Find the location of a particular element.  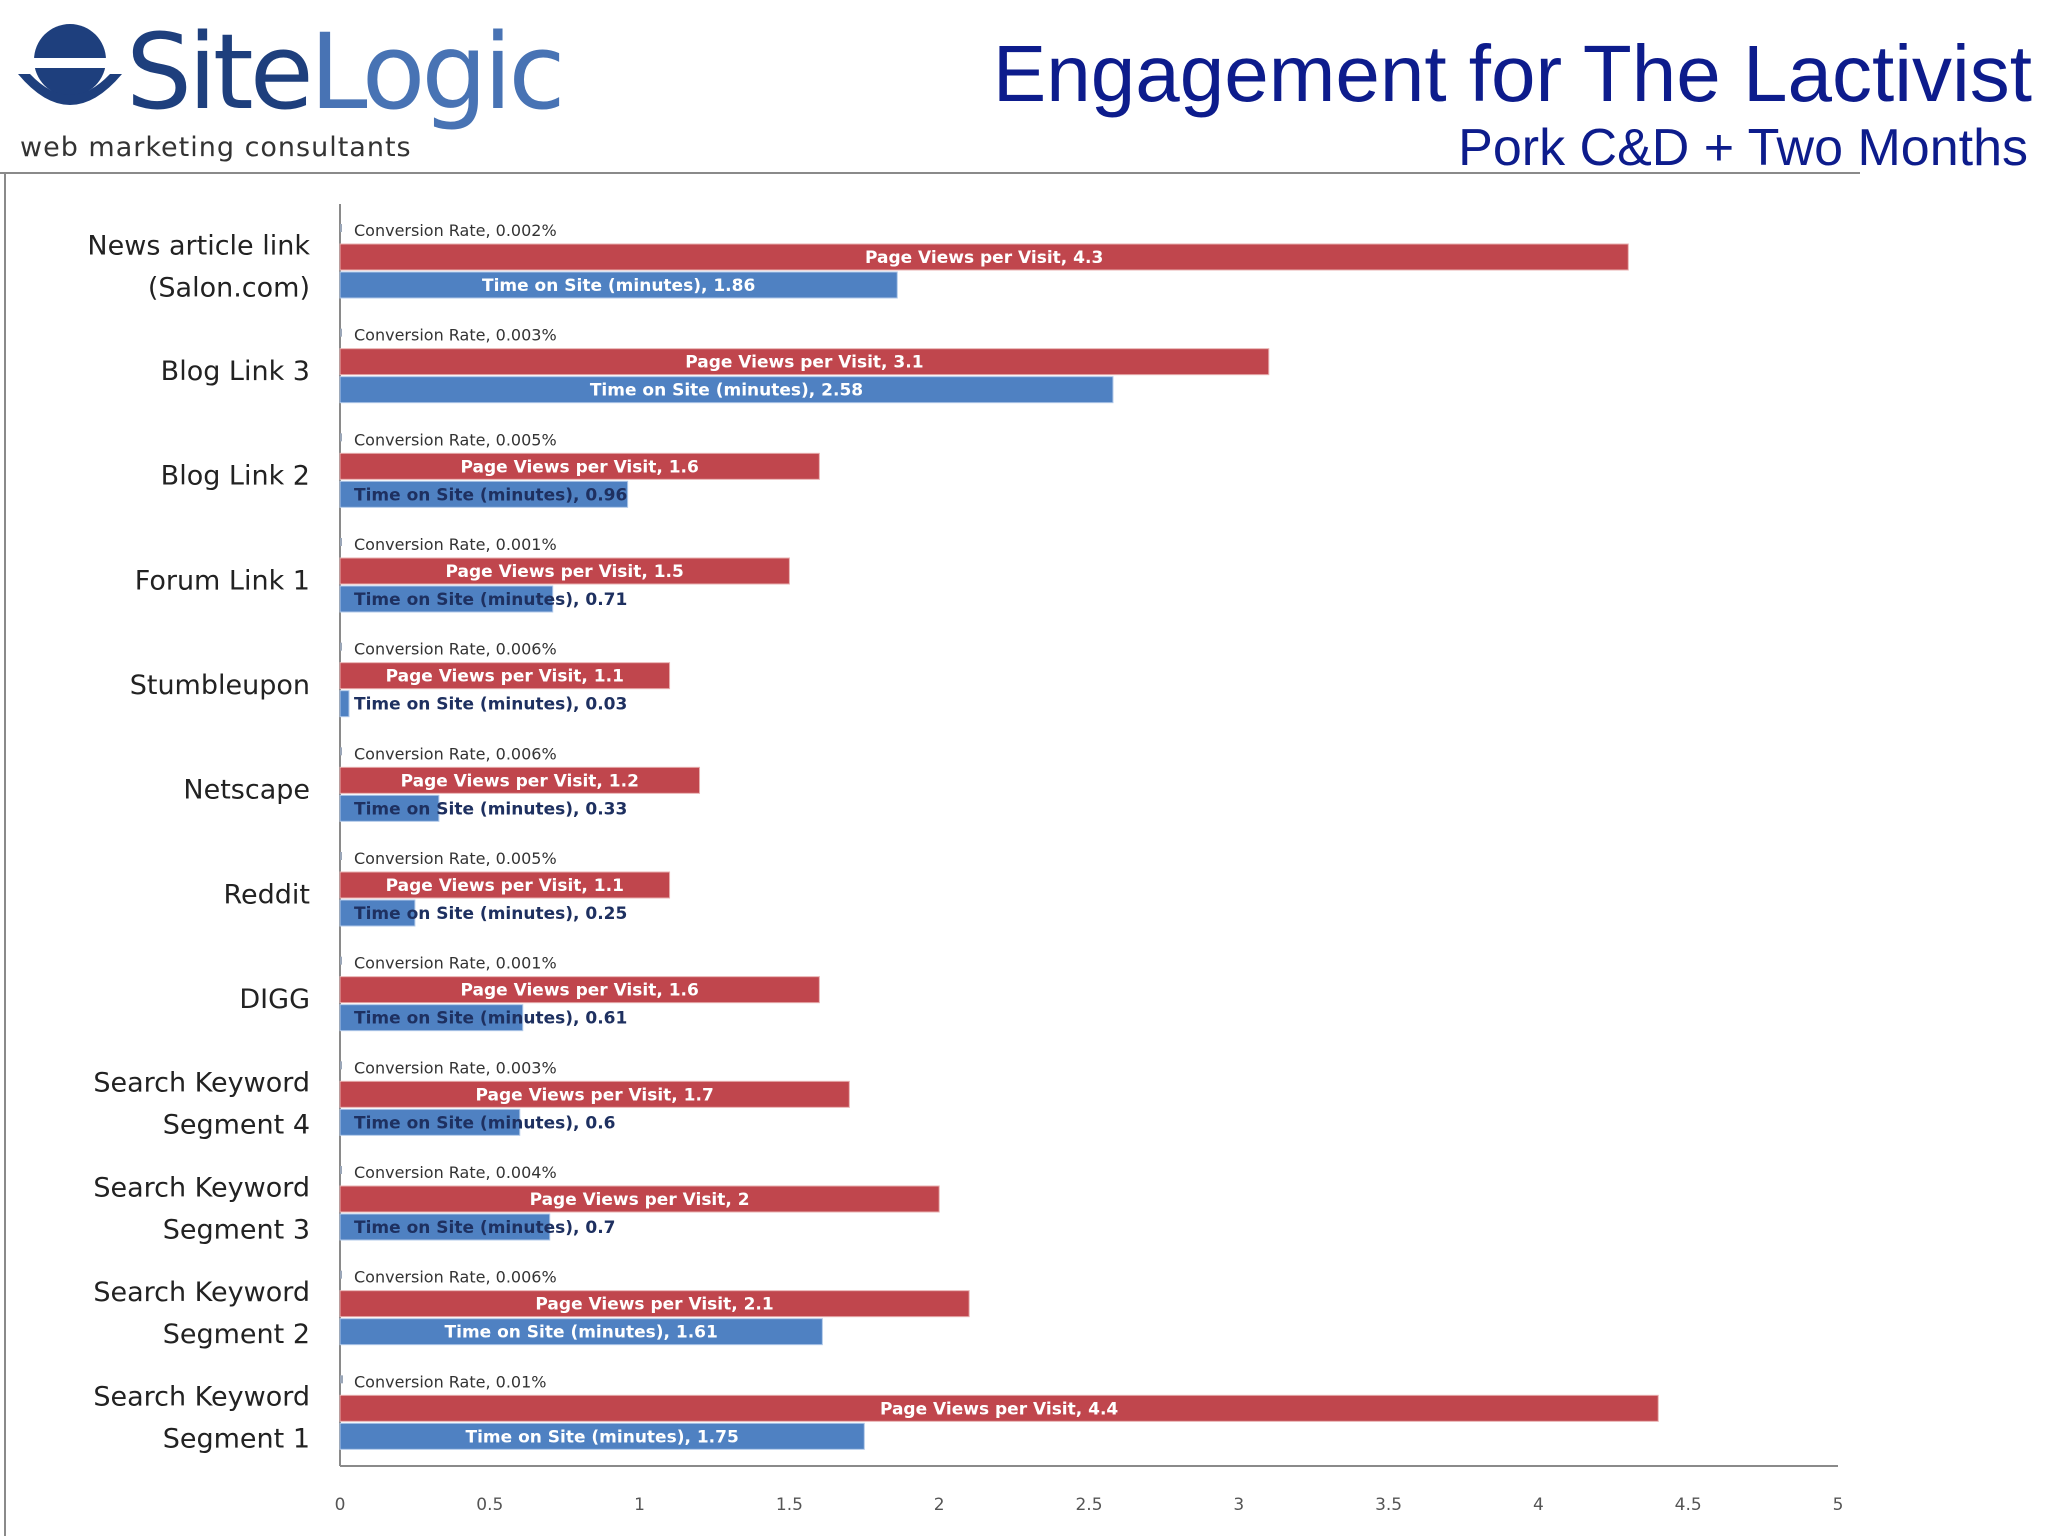

category-label: Segment 4 is located at coordinates (236, 1125).